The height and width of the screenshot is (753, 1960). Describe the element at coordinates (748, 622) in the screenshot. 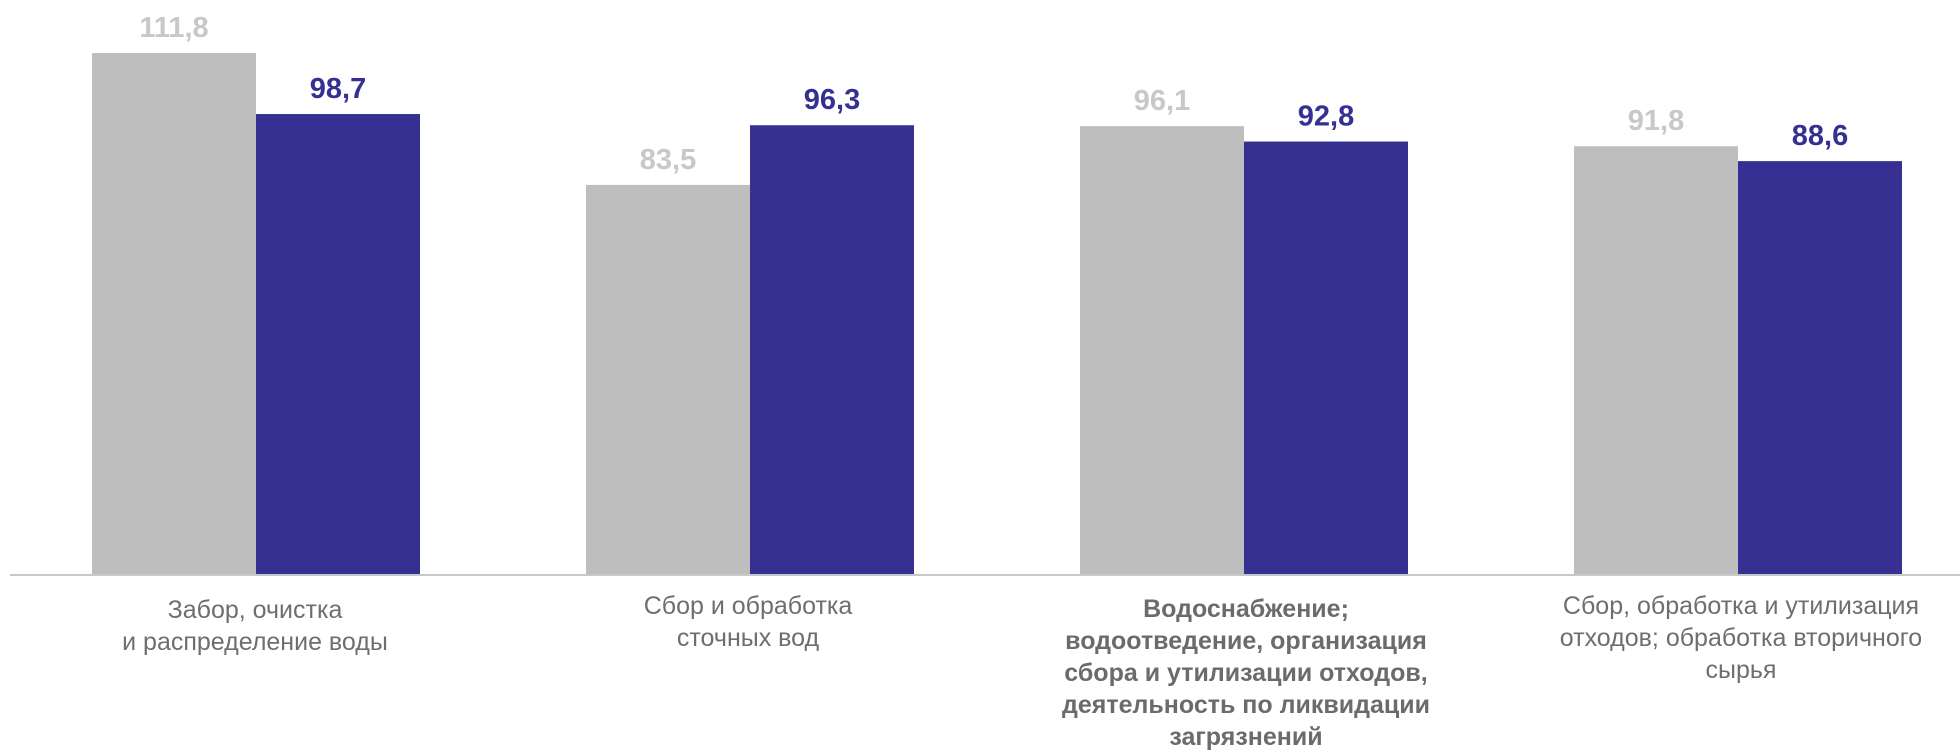

I see `category-label: Сбор и обработка сточных вод` at that location.